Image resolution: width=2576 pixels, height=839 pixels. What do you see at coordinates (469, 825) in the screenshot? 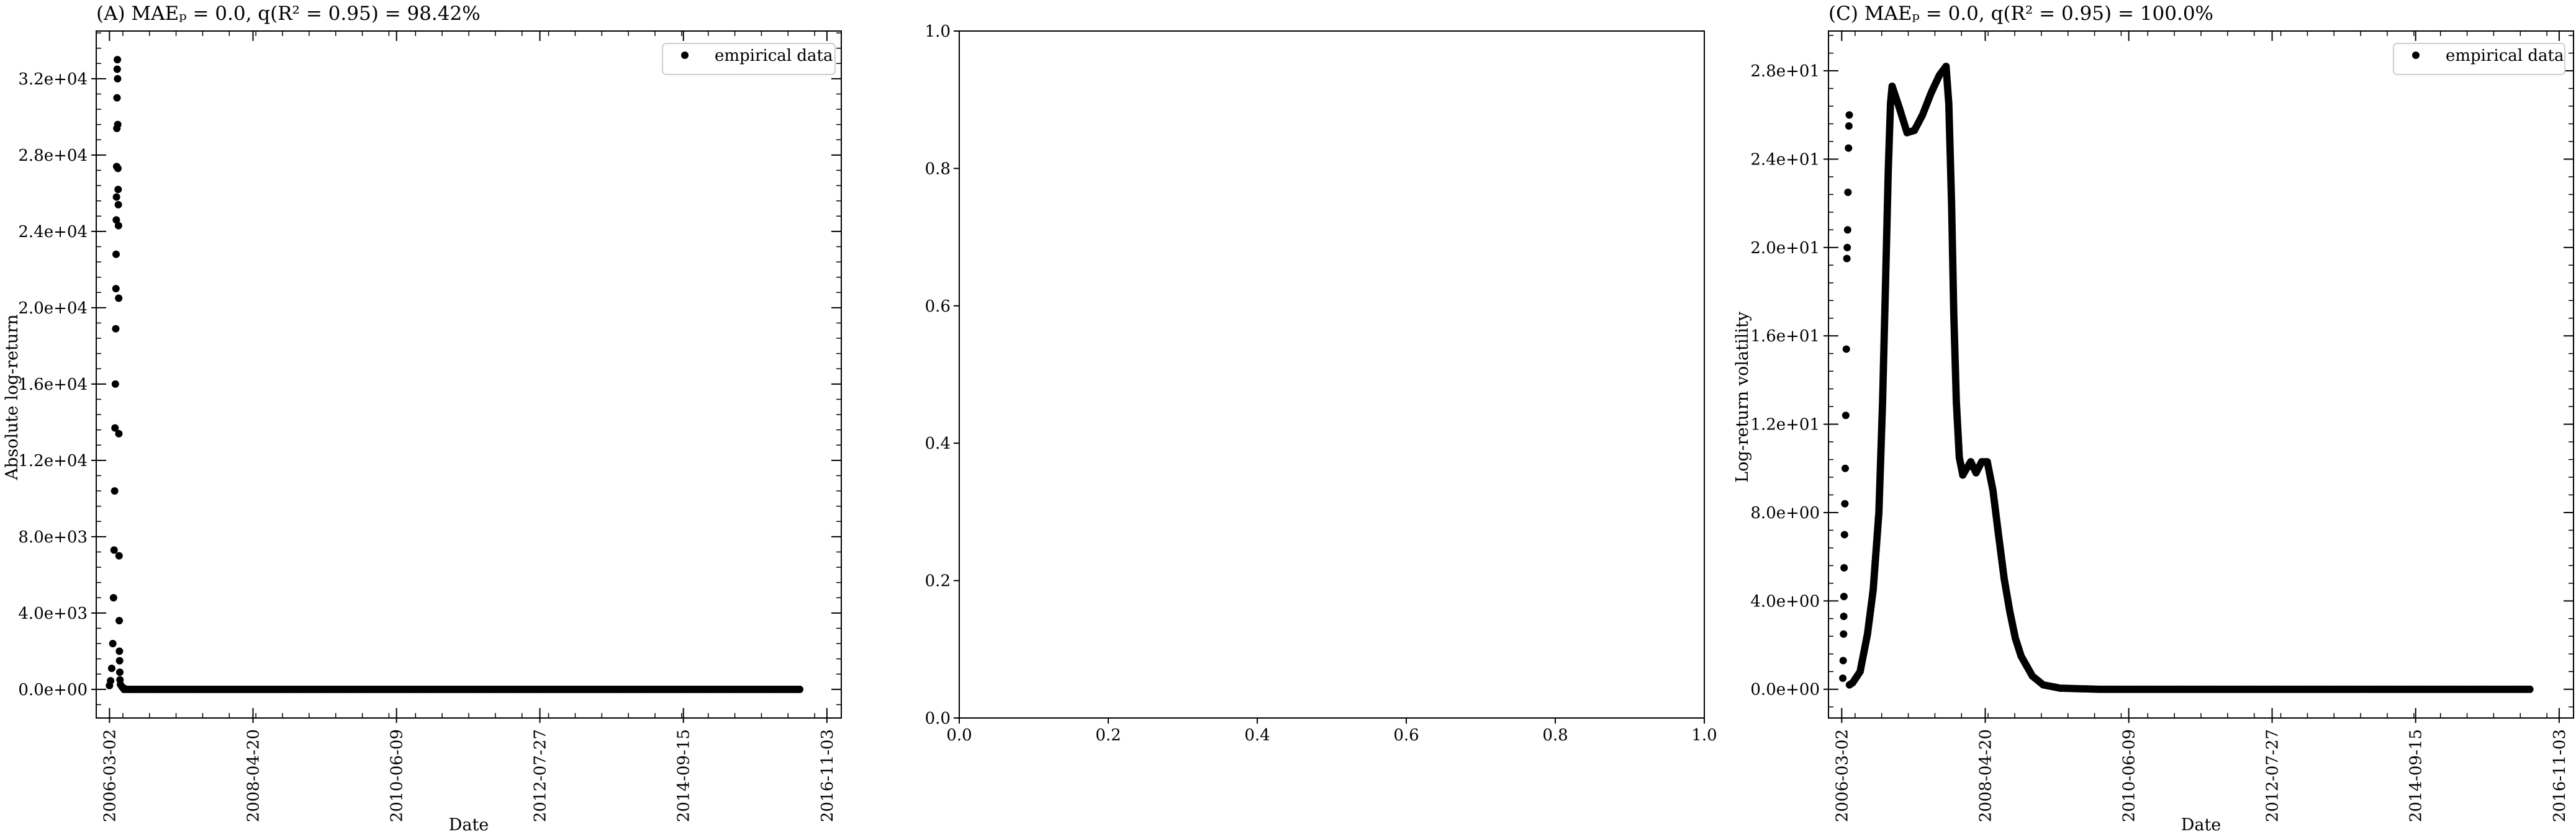
I see `panel-a-xlabel: Date` at bounding box center [469, 825].